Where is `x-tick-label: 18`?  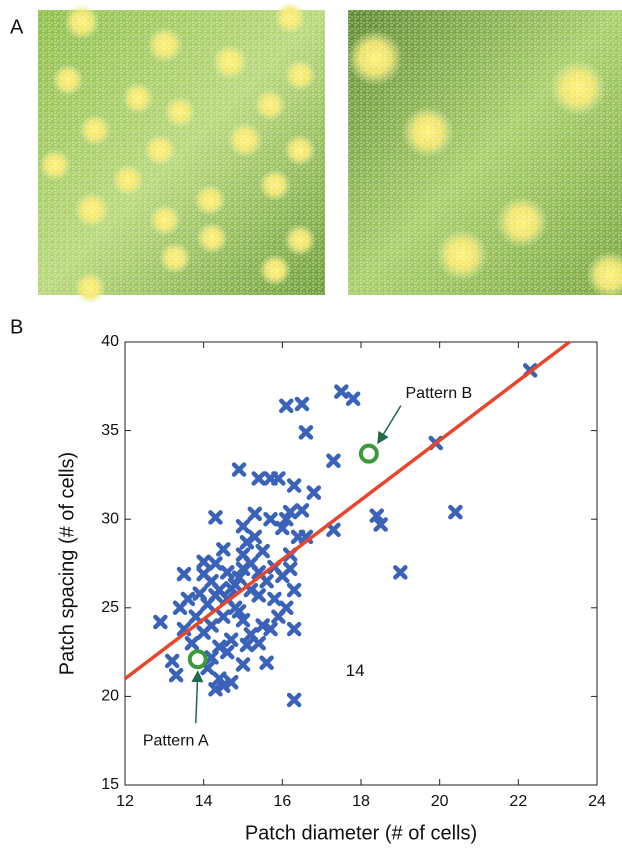
x-tick-label: 18 is located at coordinates (361, 801).